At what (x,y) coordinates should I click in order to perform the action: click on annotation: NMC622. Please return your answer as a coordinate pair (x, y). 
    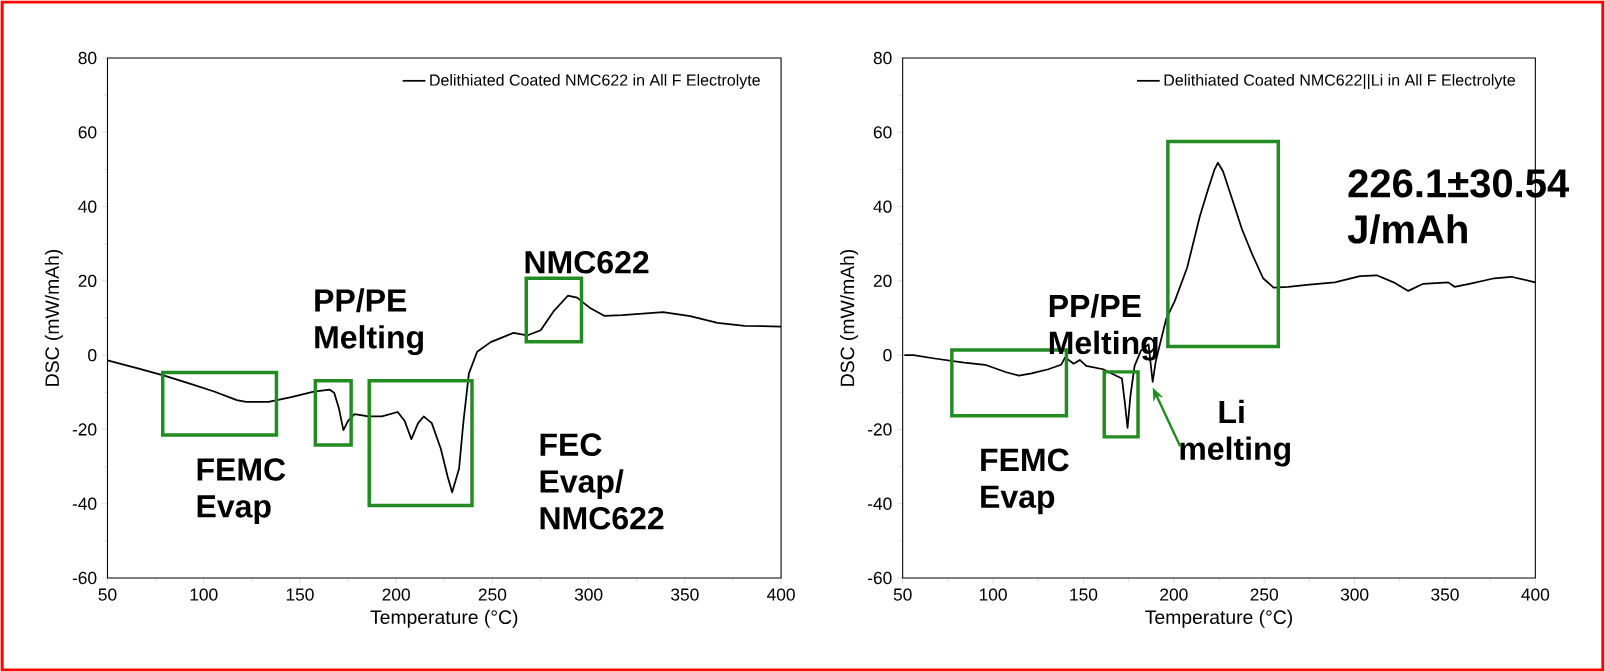
    Looking at the image, I should click on (587, 262).